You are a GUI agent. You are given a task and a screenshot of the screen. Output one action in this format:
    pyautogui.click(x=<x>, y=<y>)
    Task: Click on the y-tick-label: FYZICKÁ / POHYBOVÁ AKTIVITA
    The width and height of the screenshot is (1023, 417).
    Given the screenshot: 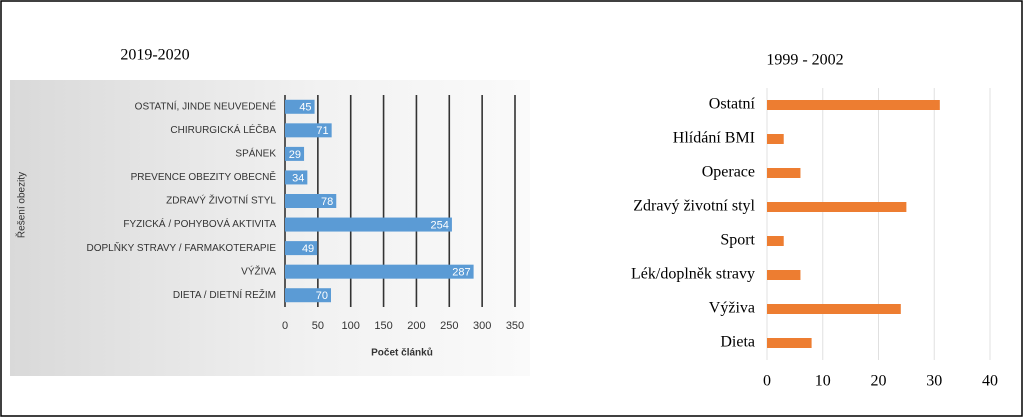 What is the action you would take?
    pyautogui.click(x=199, y=223)
    